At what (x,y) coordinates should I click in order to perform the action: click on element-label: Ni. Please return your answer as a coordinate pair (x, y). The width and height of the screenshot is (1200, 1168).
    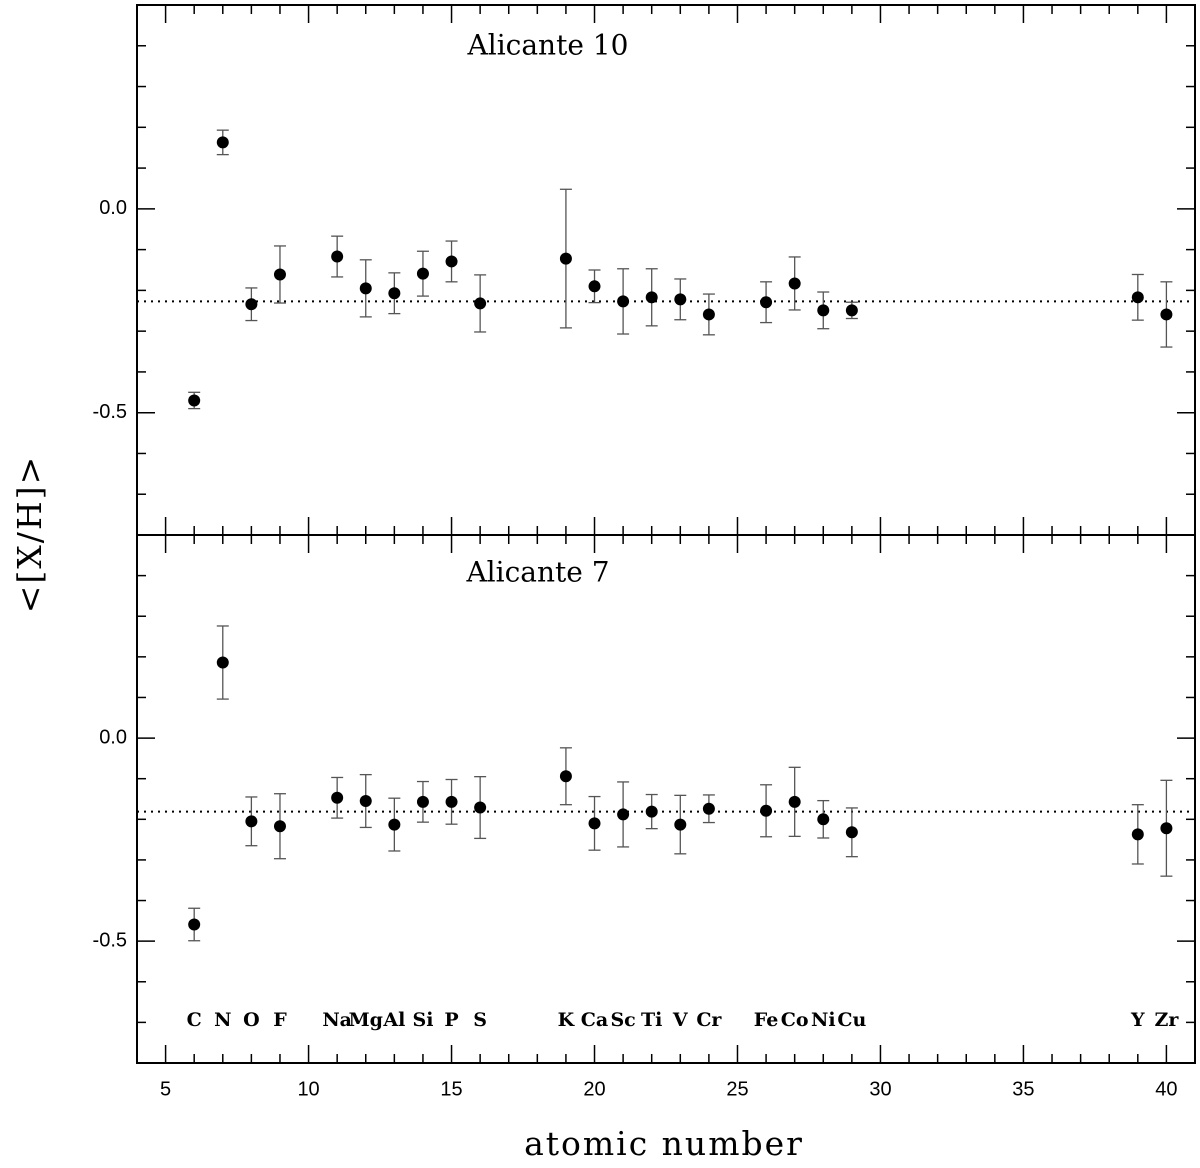
    Looking at the image, I should click on (823, 1020).